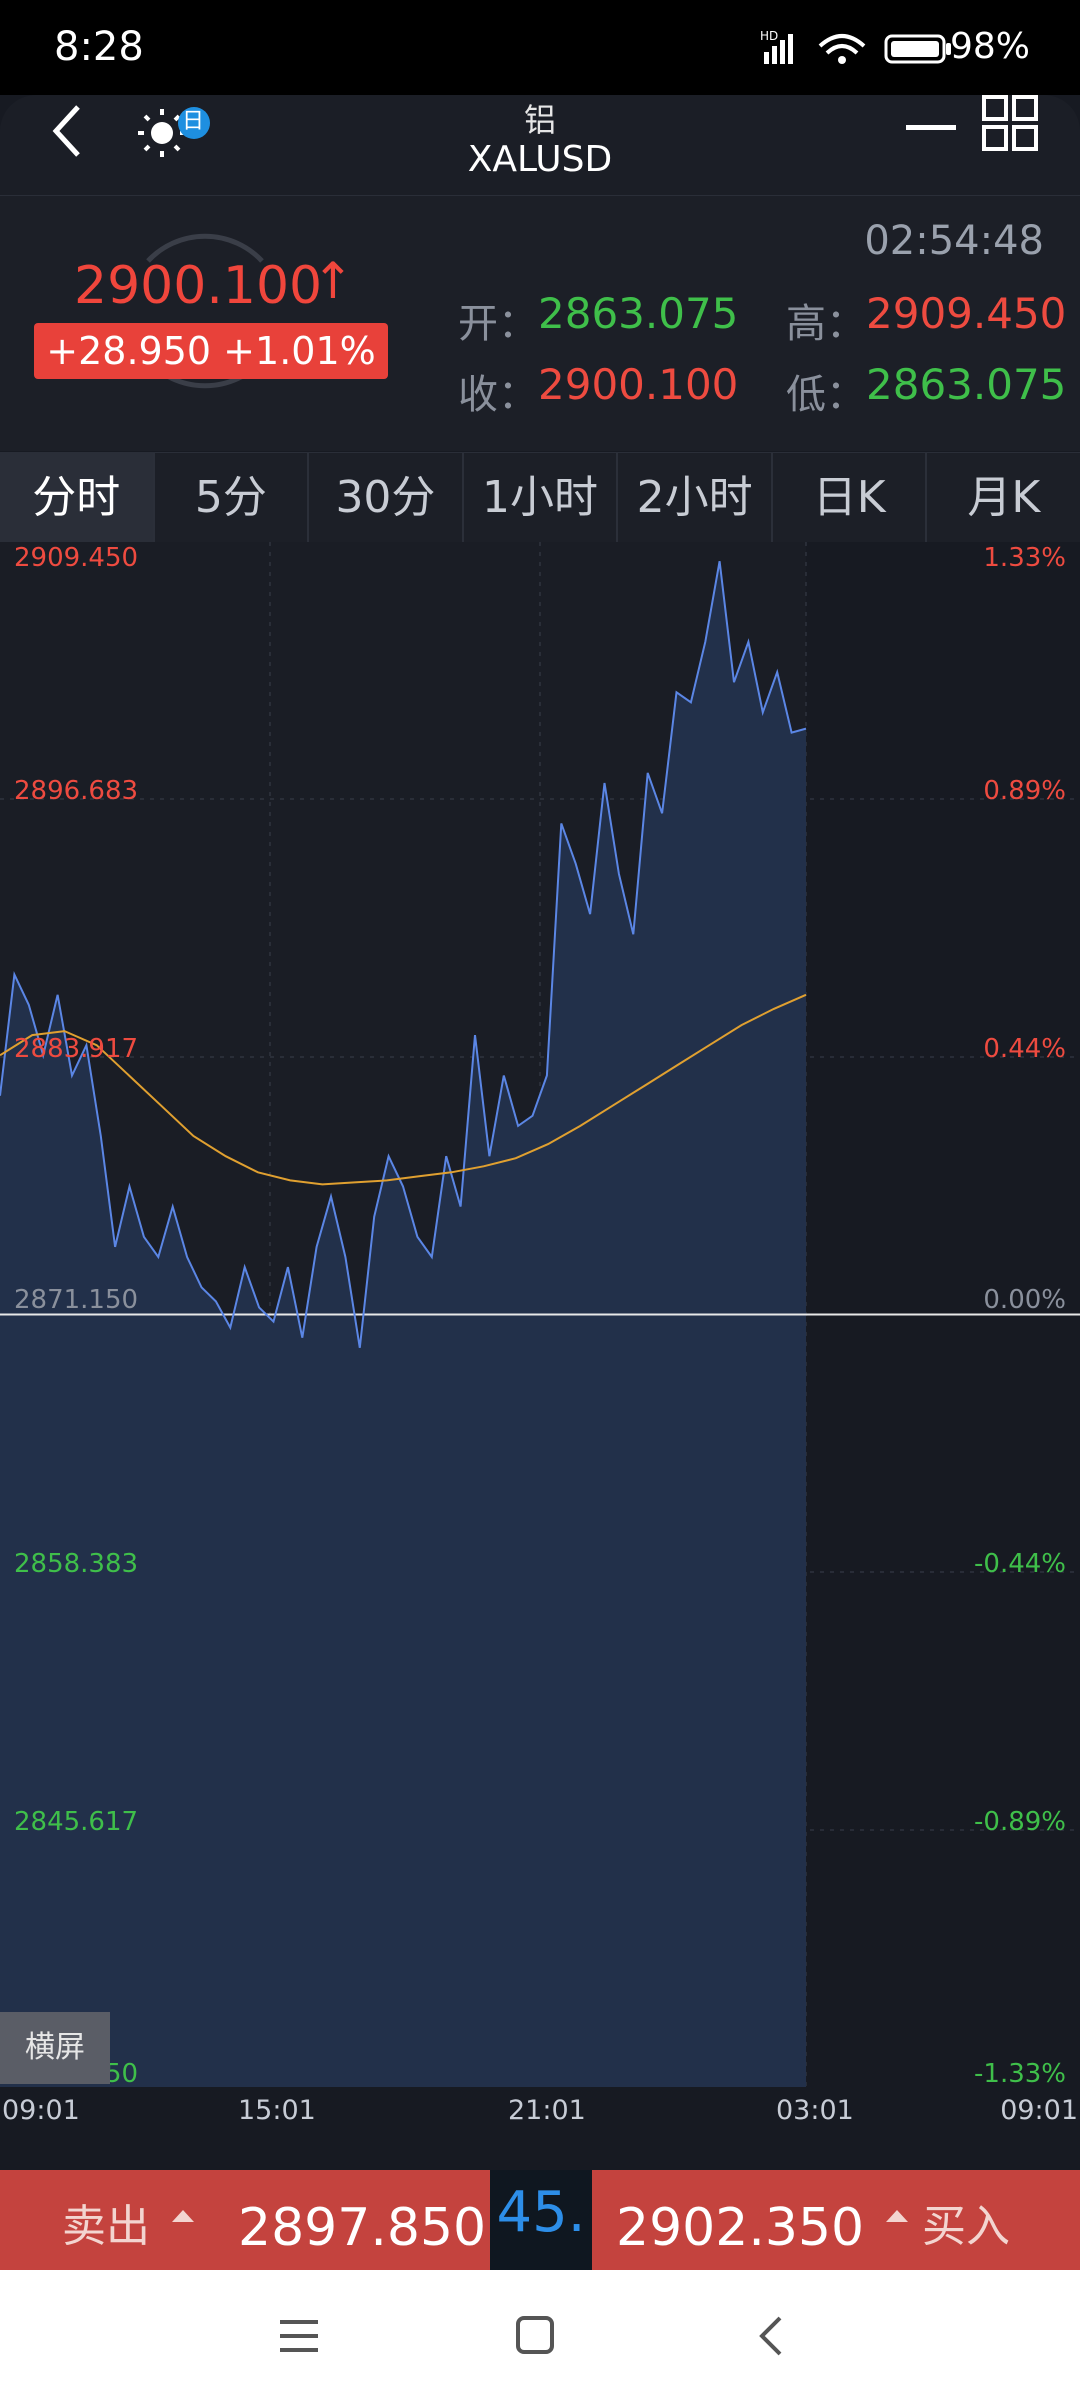 The height and width of the screenshot is (2400, 1080). I want to click on tab-30min: 30分, so click(386, 498).